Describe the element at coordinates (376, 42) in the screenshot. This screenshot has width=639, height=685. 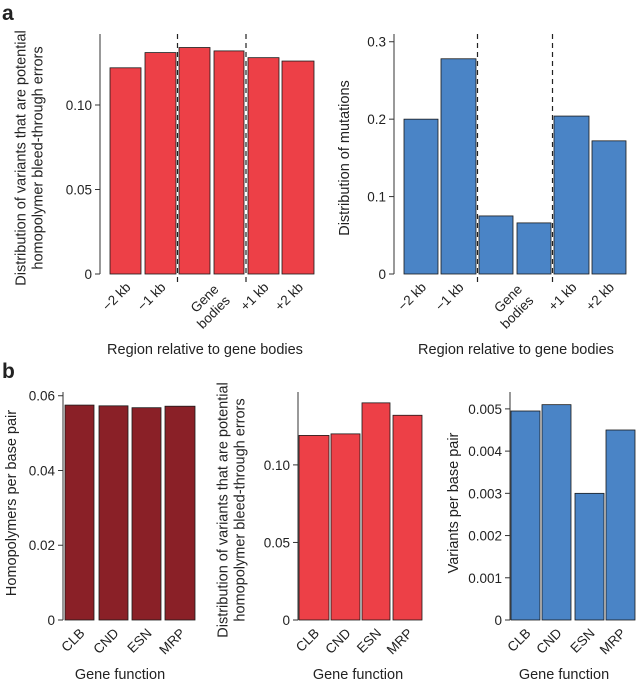
I see `y-tick-label: 0.3` at that location.